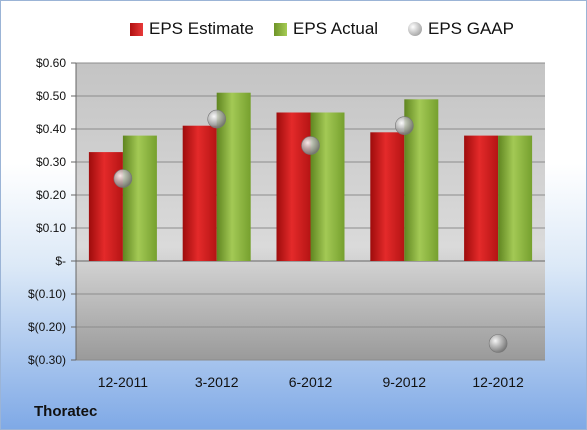 The image size is (587, 430). I want to click on legend-marker-gaap, so click(415, 29).